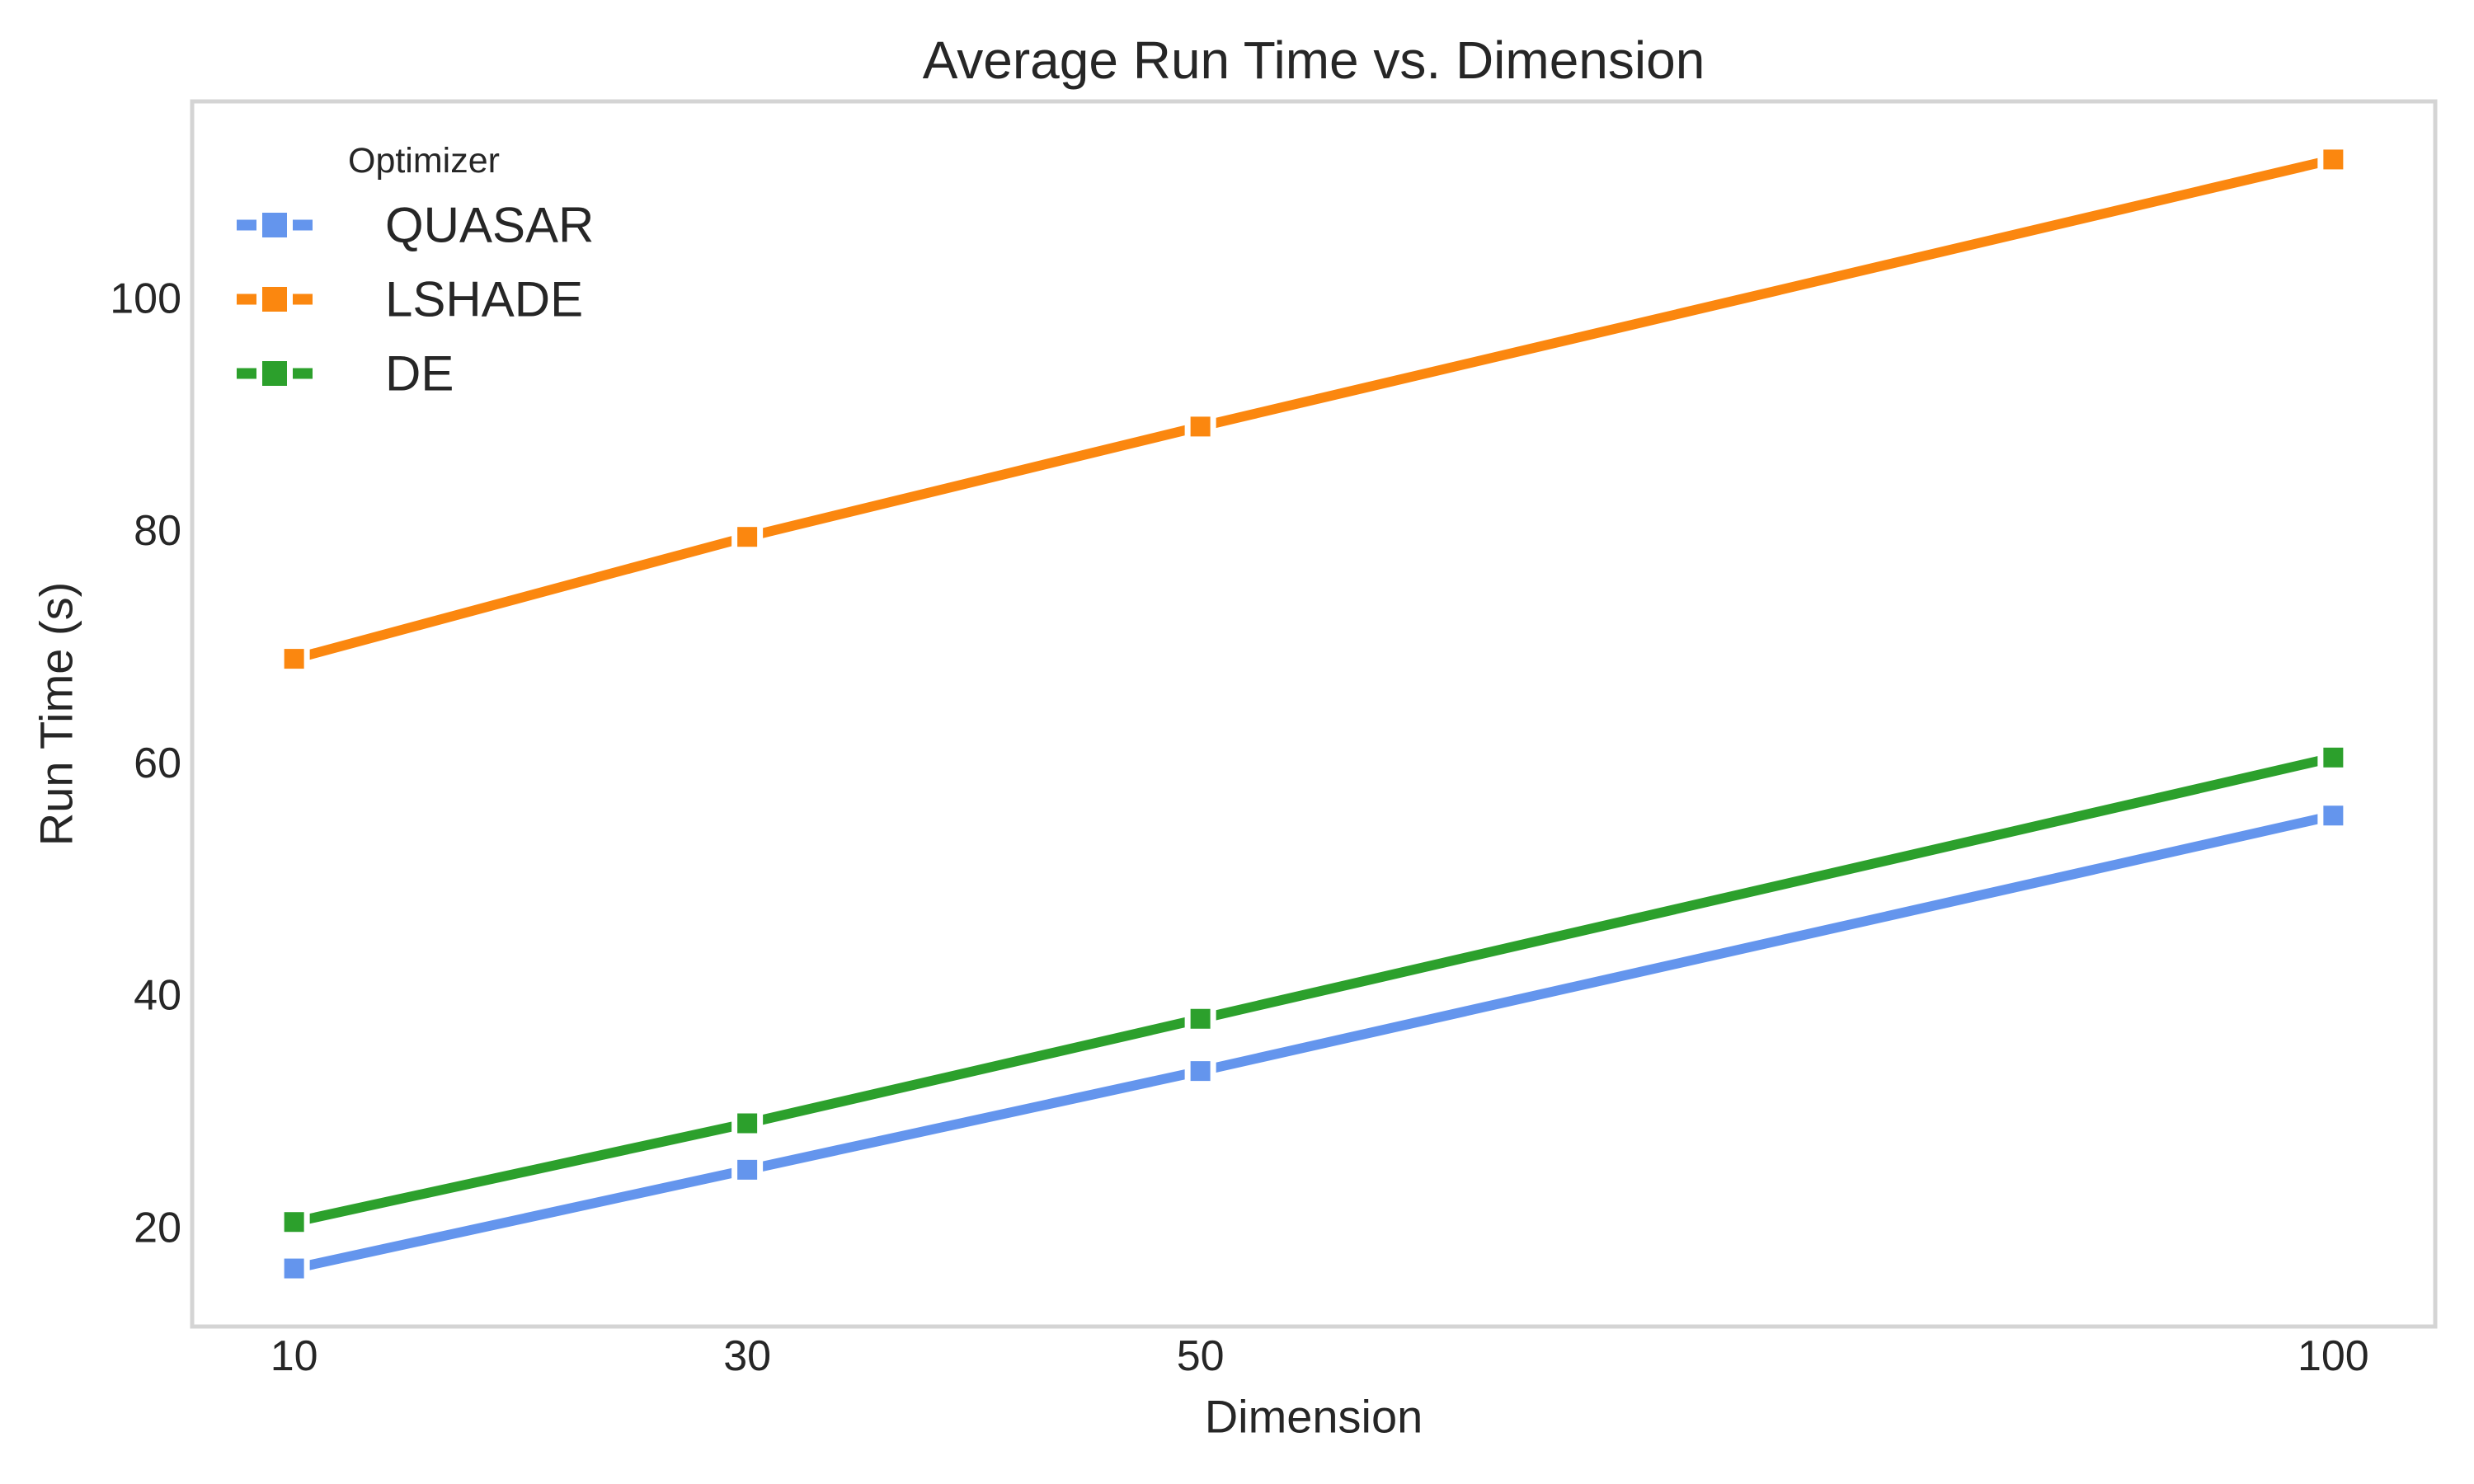  Describe the element at coordinates (1319, 1356) in the screenshot. I see `x-axis-ticks: 10 30 50 100` at that location.